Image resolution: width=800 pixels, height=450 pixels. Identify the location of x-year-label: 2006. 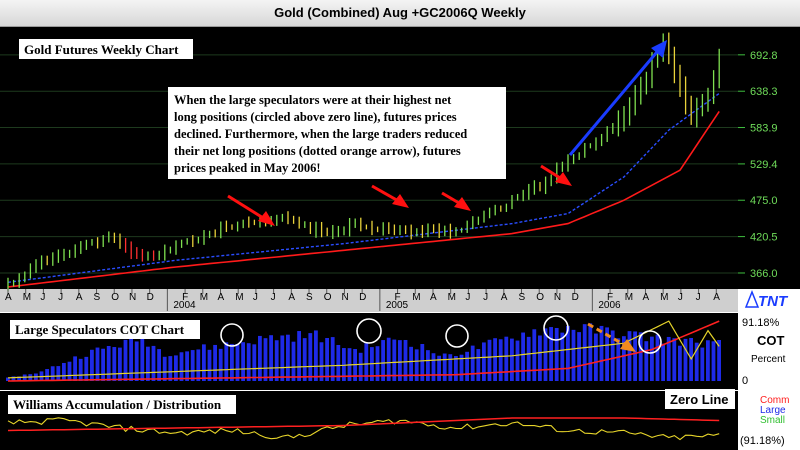
(609, 305).